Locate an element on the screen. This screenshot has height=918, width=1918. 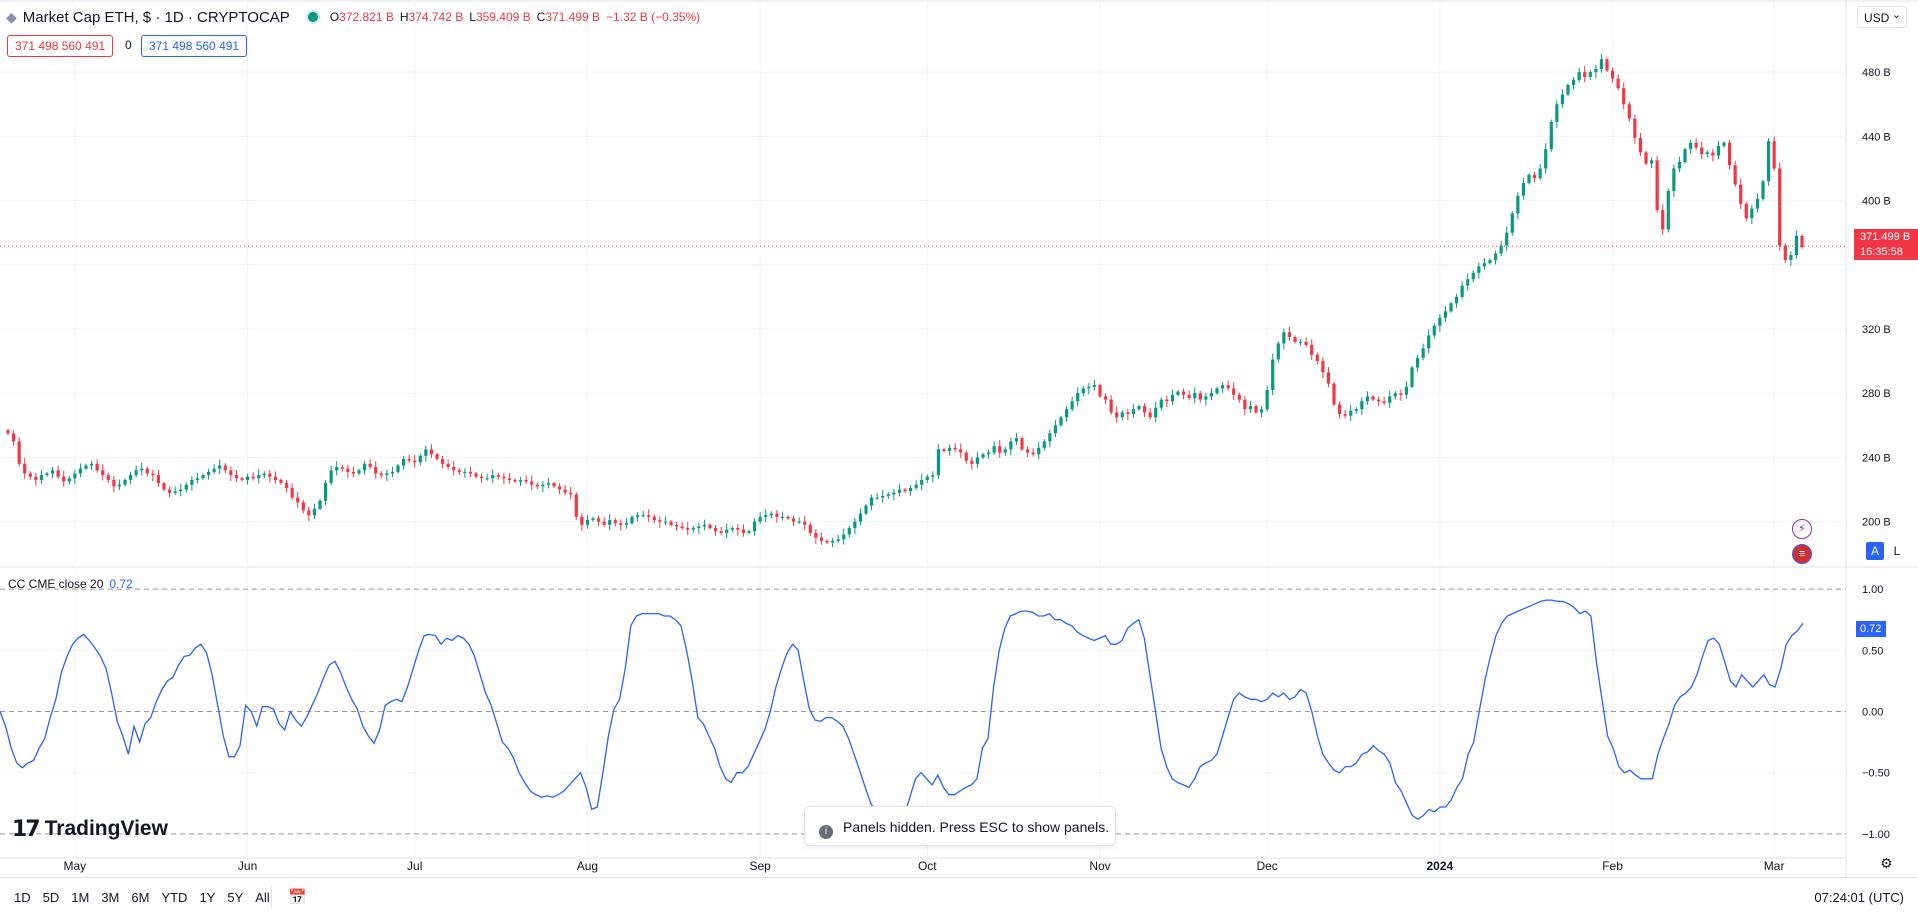
range-button-all: All is located at coordinates (262, 897).